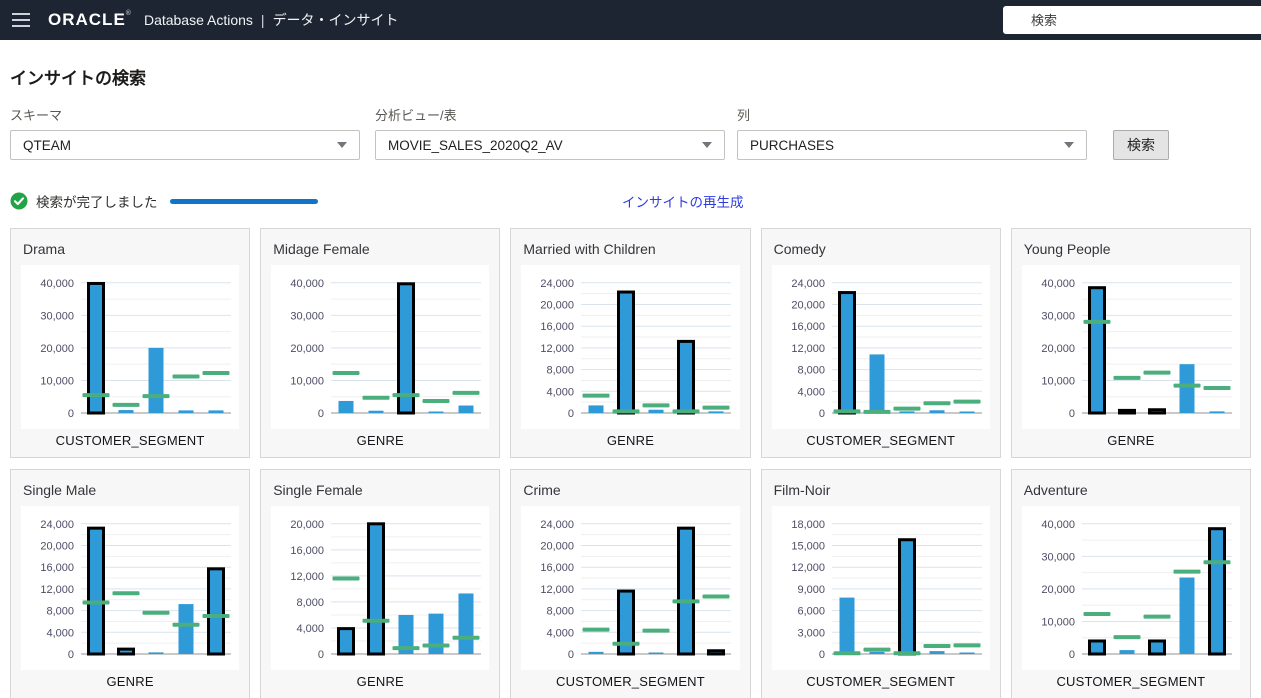 The height and width of the screenshot is (698, 1261). I want to click on insight-card-title: Young People, so click(1067, 249).